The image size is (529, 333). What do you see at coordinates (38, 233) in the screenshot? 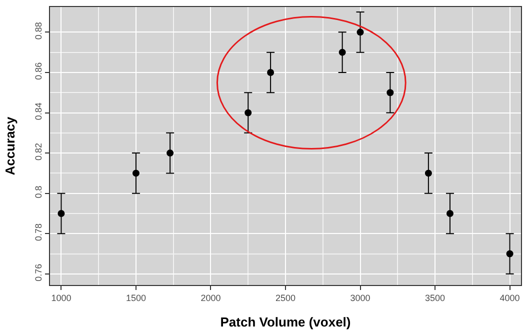
I see `y-tick-label: 0.78` at bounding box center [38, 233].